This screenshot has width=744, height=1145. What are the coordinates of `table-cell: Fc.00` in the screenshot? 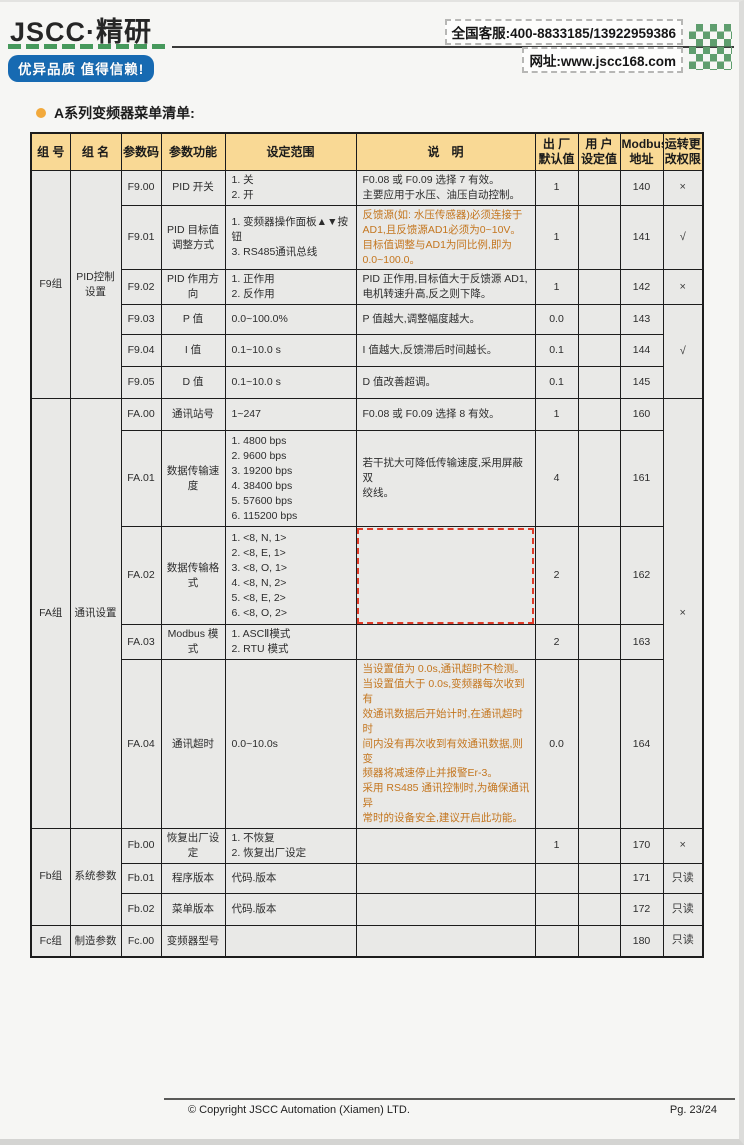 It's located at (141, 941).